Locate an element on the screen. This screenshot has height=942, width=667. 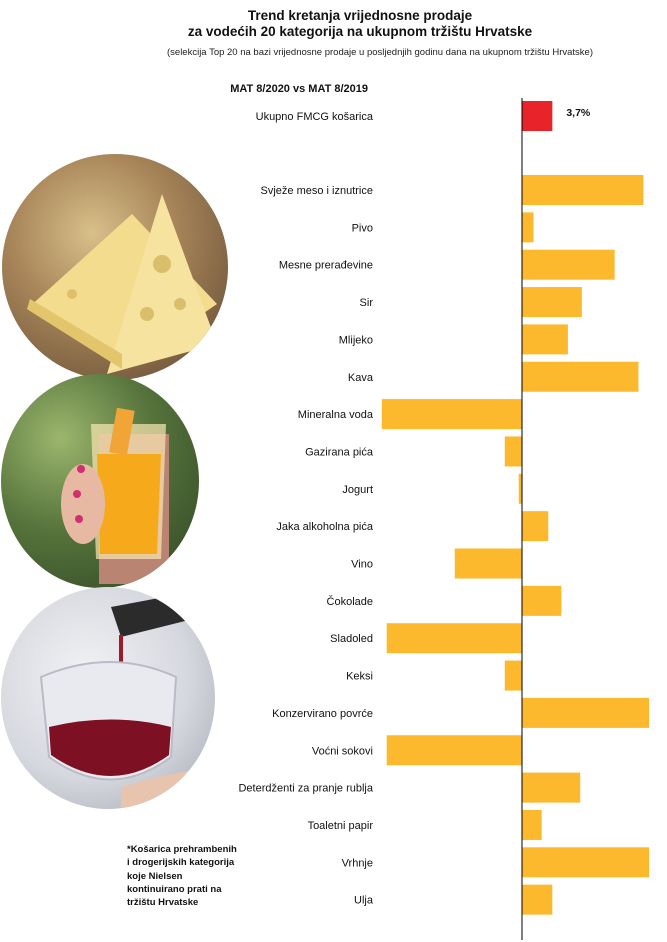
cheese-photo is located at coordinates (115, 267).